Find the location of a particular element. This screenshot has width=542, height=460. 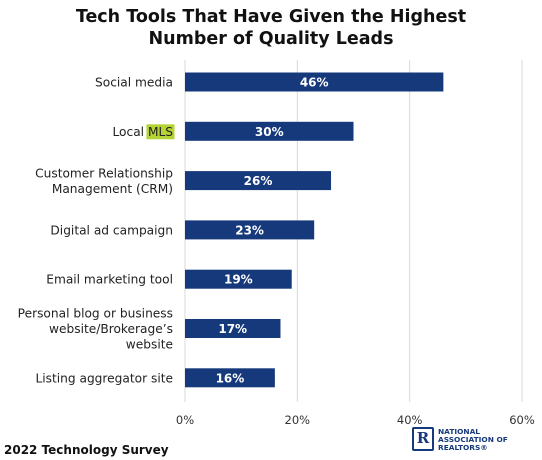

category-label: website/Brokerage’s is located at coordinates (111, 329).